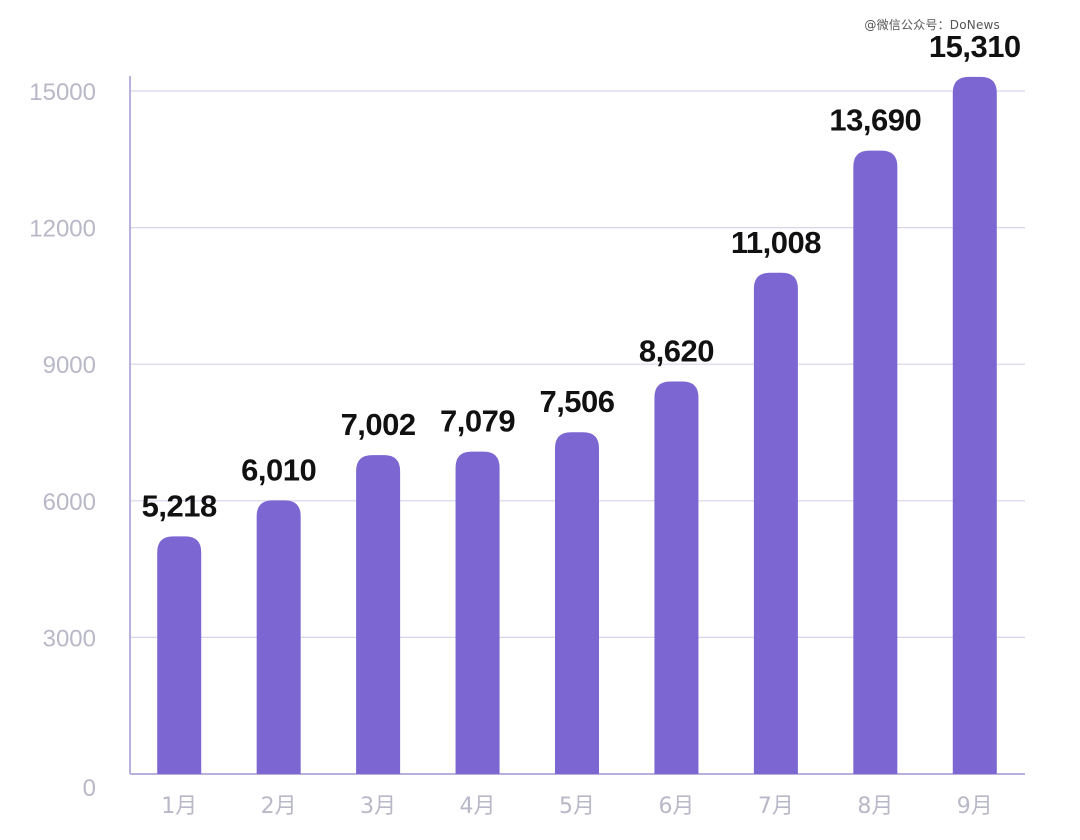 This screenshot has width=1080, height=840. I want to click on y-tick-label: 6000, so click(69, 502).